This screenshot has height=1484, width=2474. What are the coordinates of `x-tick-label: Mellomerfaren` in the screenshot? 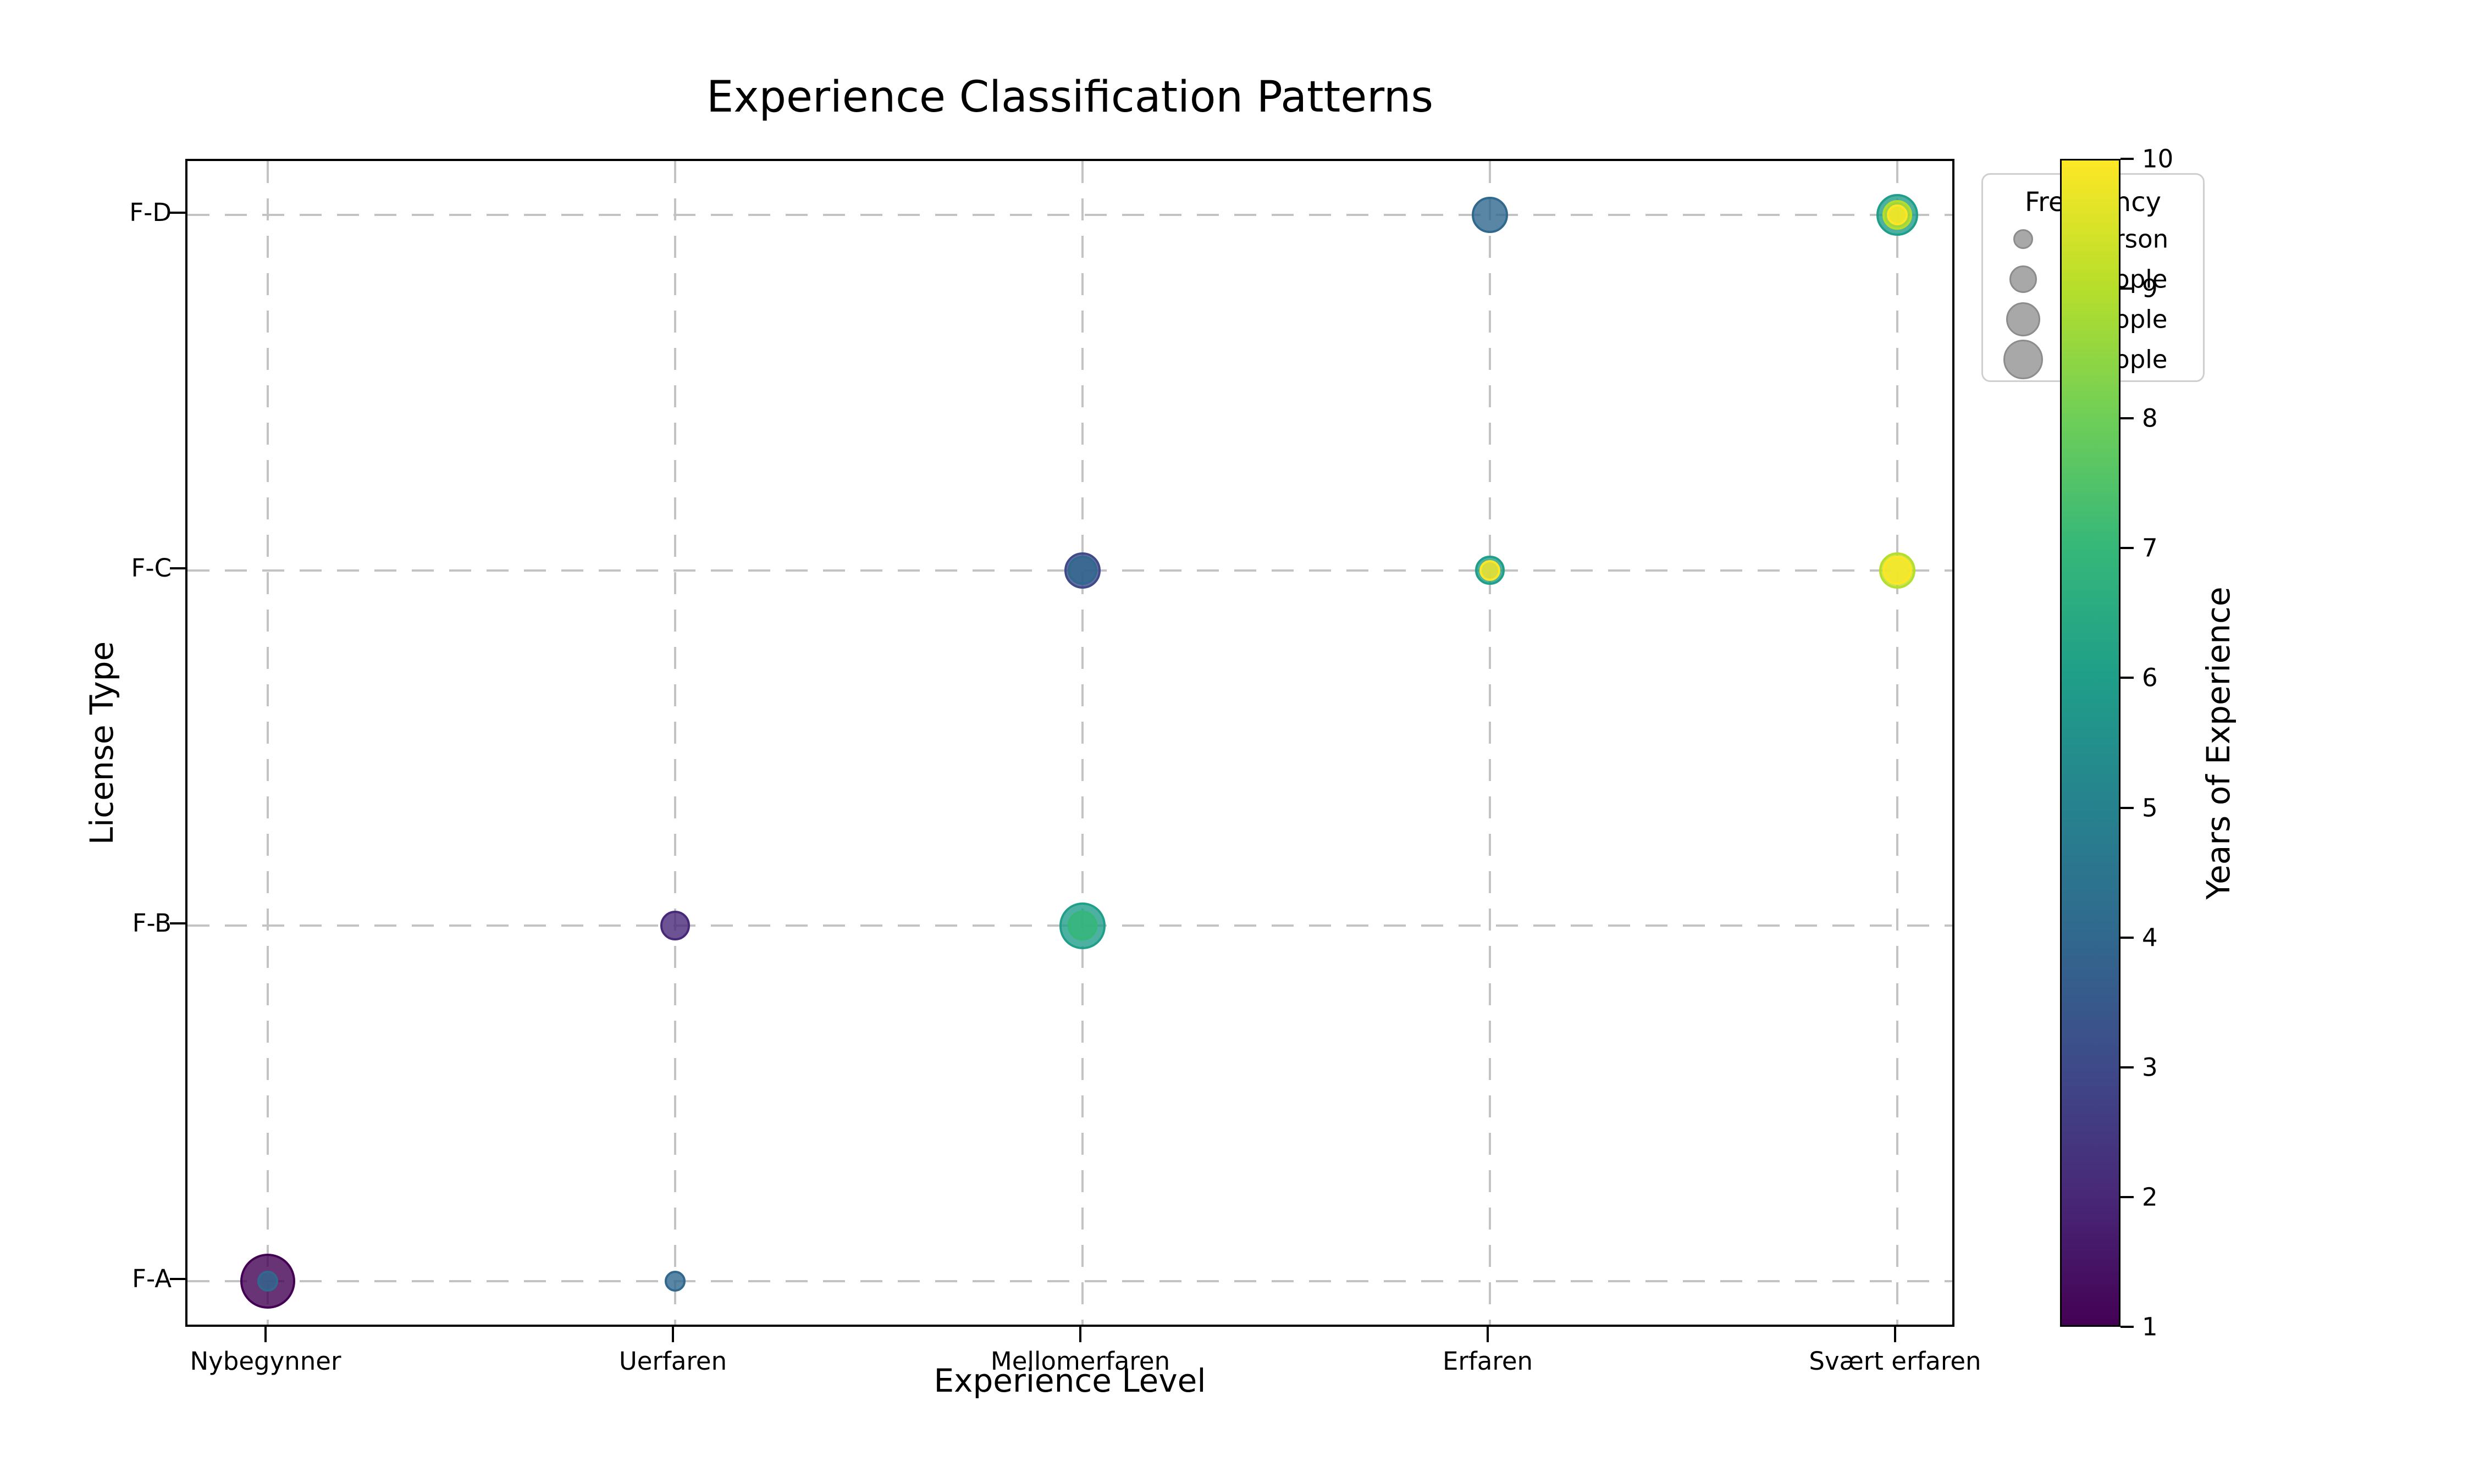 It's located at (1080, 1361).